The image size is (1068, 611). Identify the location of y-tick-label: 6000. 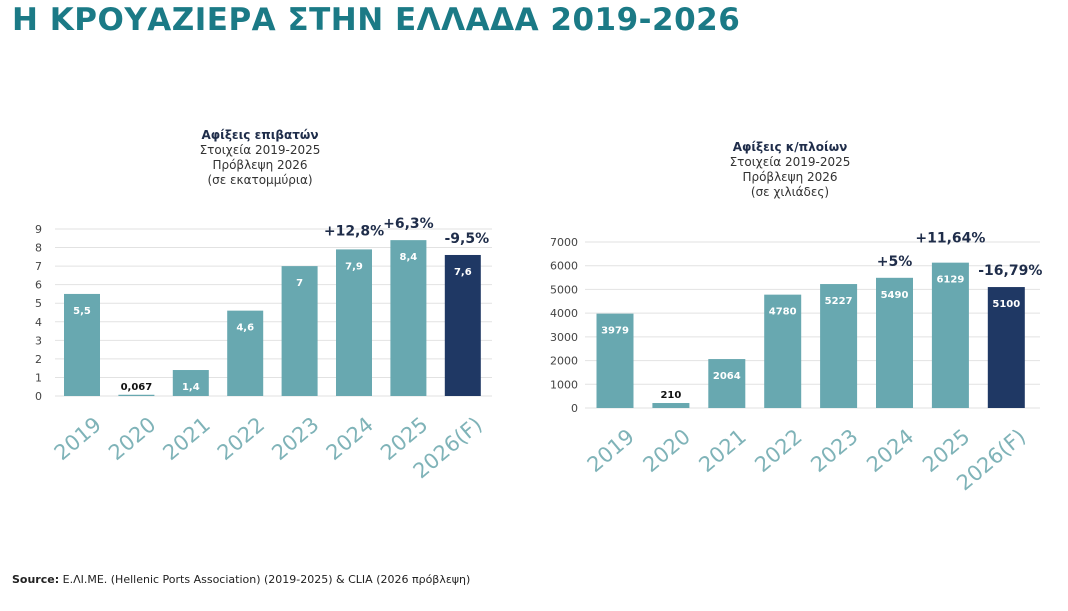
(564, 266).